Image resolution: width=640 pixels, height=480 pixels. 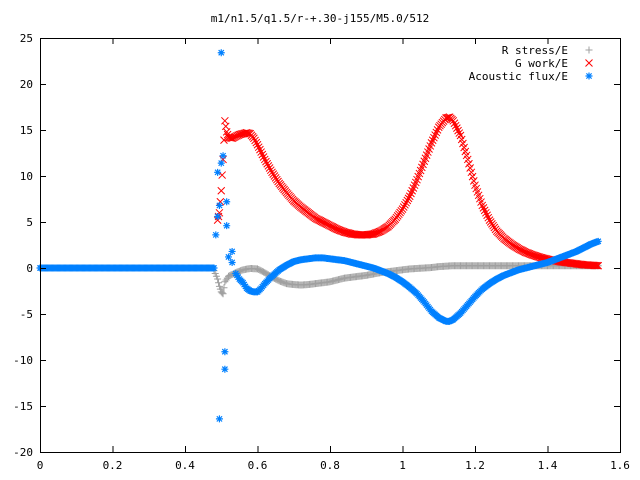 I want to click on chart-title: m1/n1.5/q1.5/r-+.30-j155/M5.0/512, so click(x=320, y=18).